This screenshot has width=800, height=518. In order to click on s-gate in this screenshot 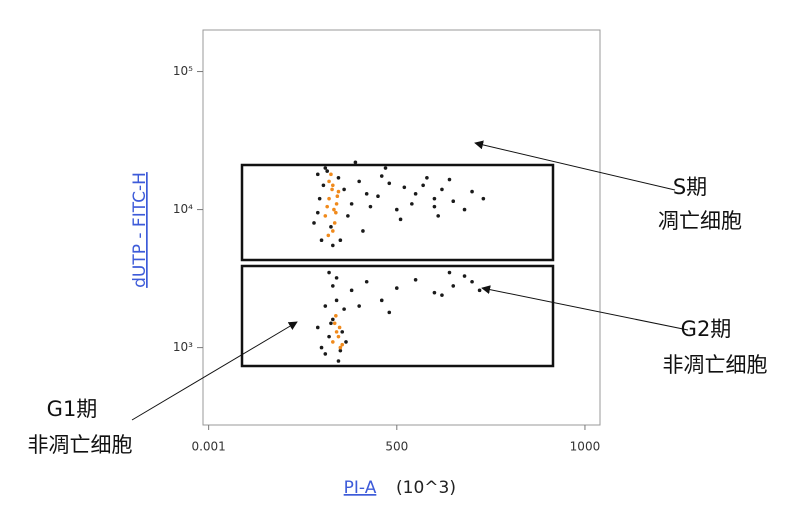, I will do `click(397, 212)`.